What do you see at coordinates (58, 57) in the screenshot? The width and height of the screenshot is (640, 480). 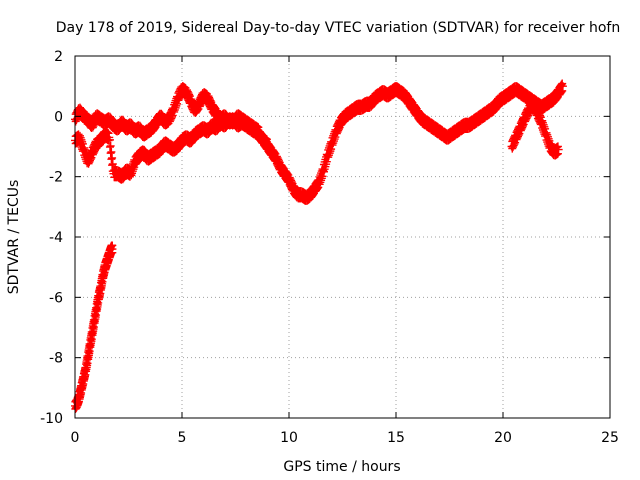 I see `y-tick-label: 2` at bounding box center [58, 57].